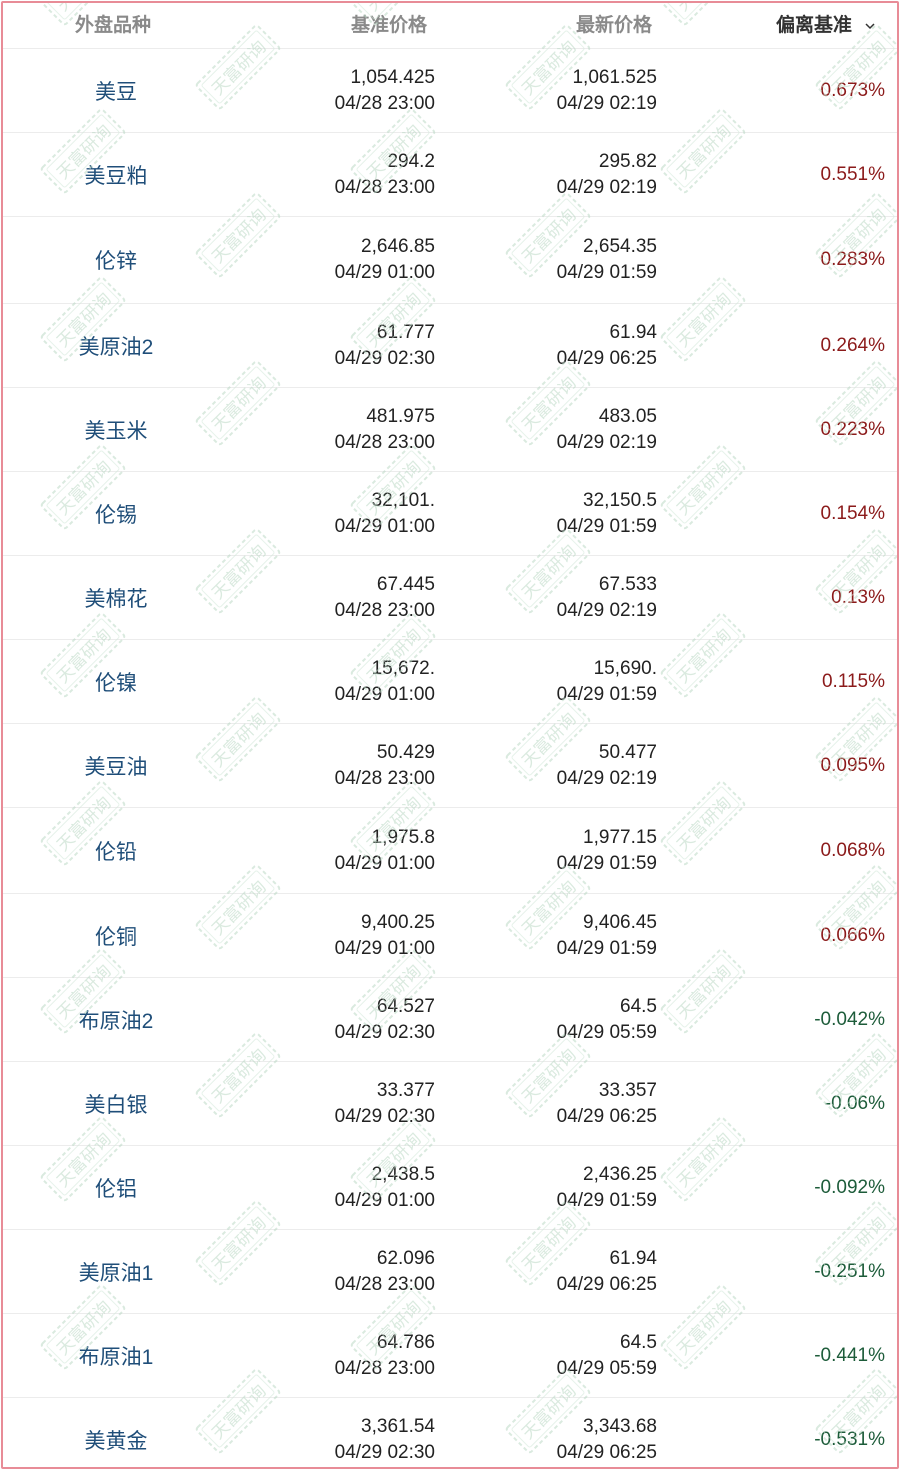 This screenshot has width=900, height=1470. Describe the element at coordinates (385, 513) in the screenshot. I see `base-price-cell: 32,101. 04/29 01:00` at that location.